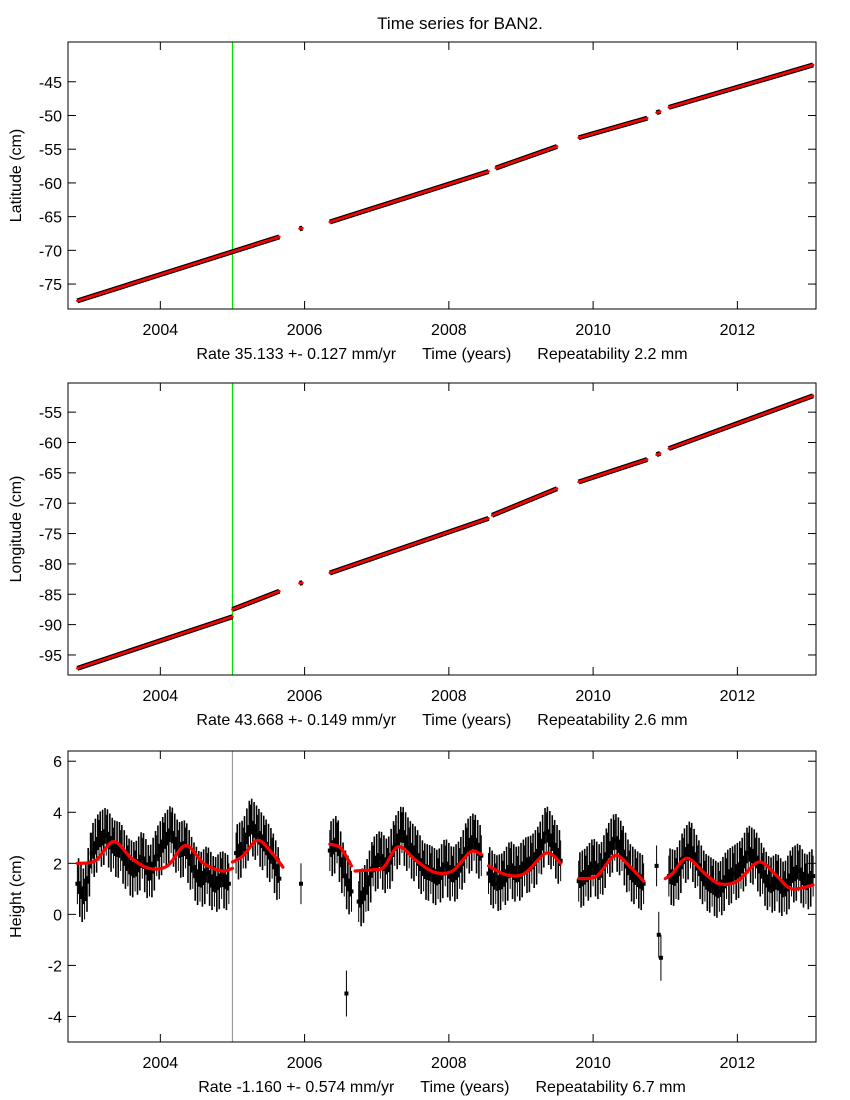 This screenshot has height=1100, width=850. Describe the element at coordinates (50, 626) in the screenshot. I see `y-tick-label: -90` at that location.